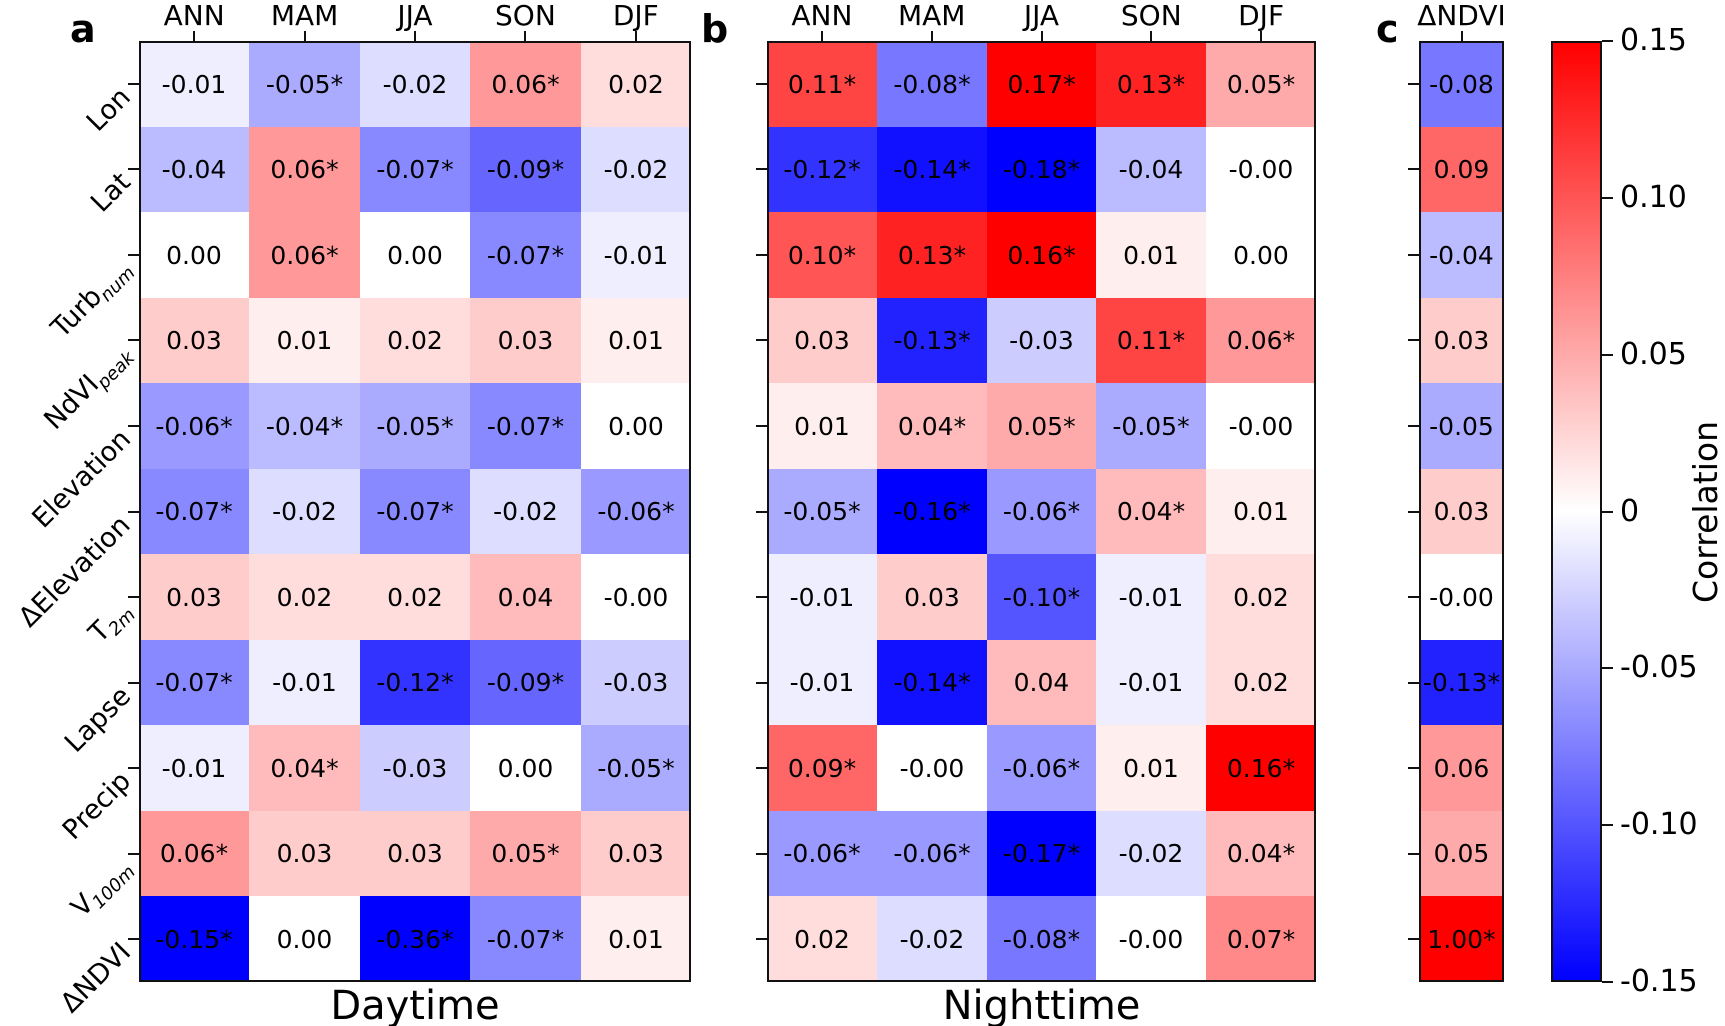 This screenshot has height=1026, width=1725. I want to click on panel-letter-b: b, so click(715, 29).